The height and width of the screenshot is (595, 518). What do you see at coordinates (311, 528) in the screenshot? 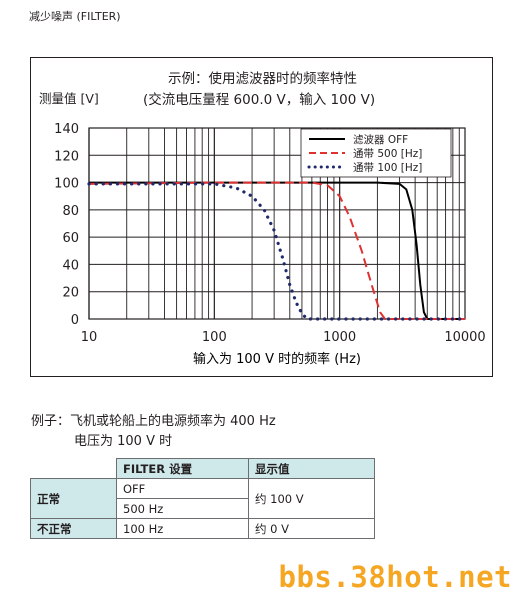
I see `cell-display-abnormal: 约 0 V` at bounding box center [311, 528].